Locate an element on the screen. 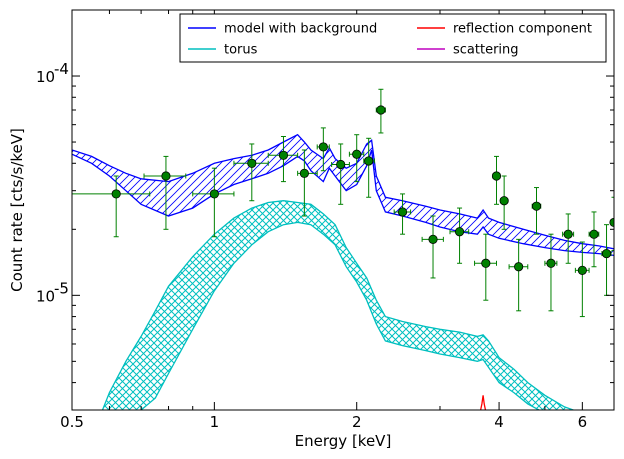  y-axis-title: Count rate [cts/s/keV] is located at coordinates (17, 210).